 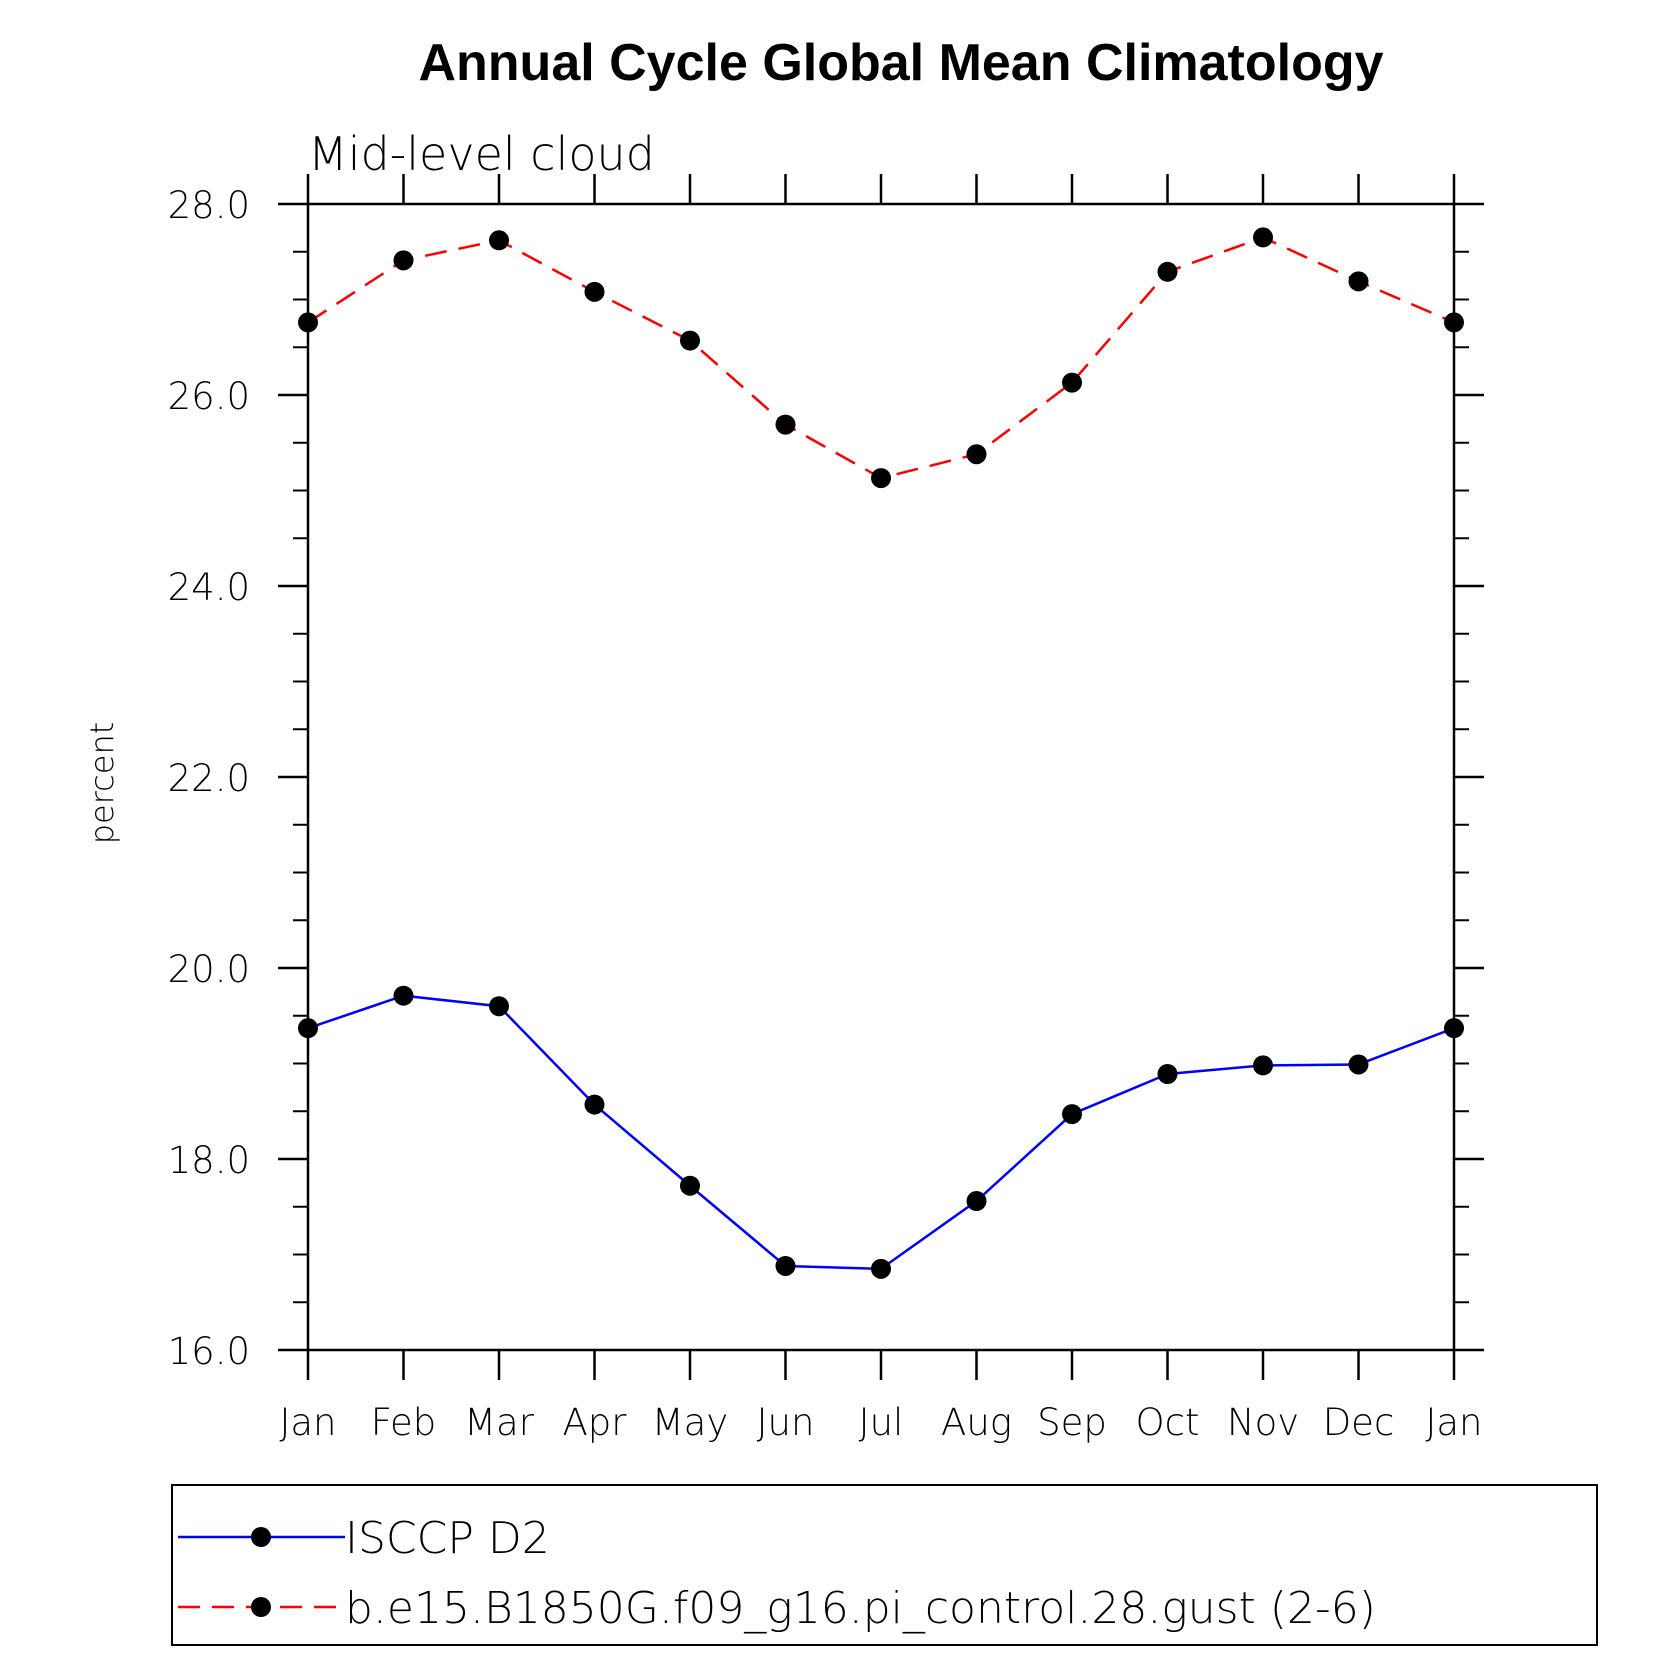 What do you see at coordinates (209, 396) in the screenshot?
I see `y-tick-label: 26.0` at bounding box center [209, 396].